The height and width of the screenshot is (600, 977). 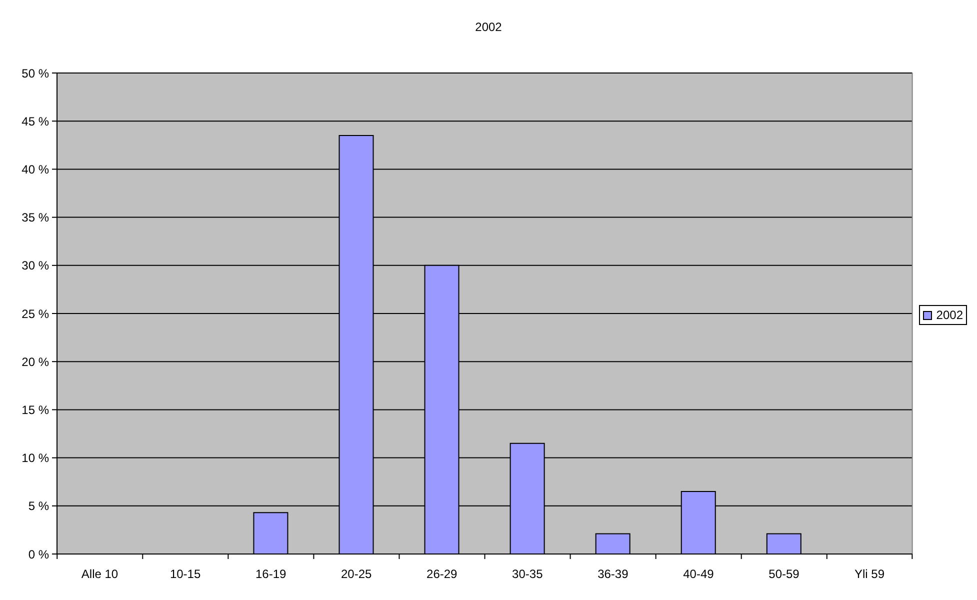 What do you see at coordinates (36, 361) in the screenshot?
I see `y-tick-label: 20 %` at bounding box center [36, 361].